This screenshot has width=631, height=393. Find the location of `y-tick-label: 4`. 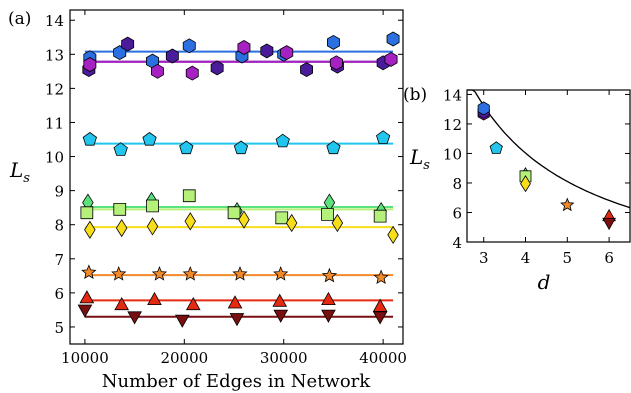

y-tick-label: 4 is located at coordinates (457, 243).